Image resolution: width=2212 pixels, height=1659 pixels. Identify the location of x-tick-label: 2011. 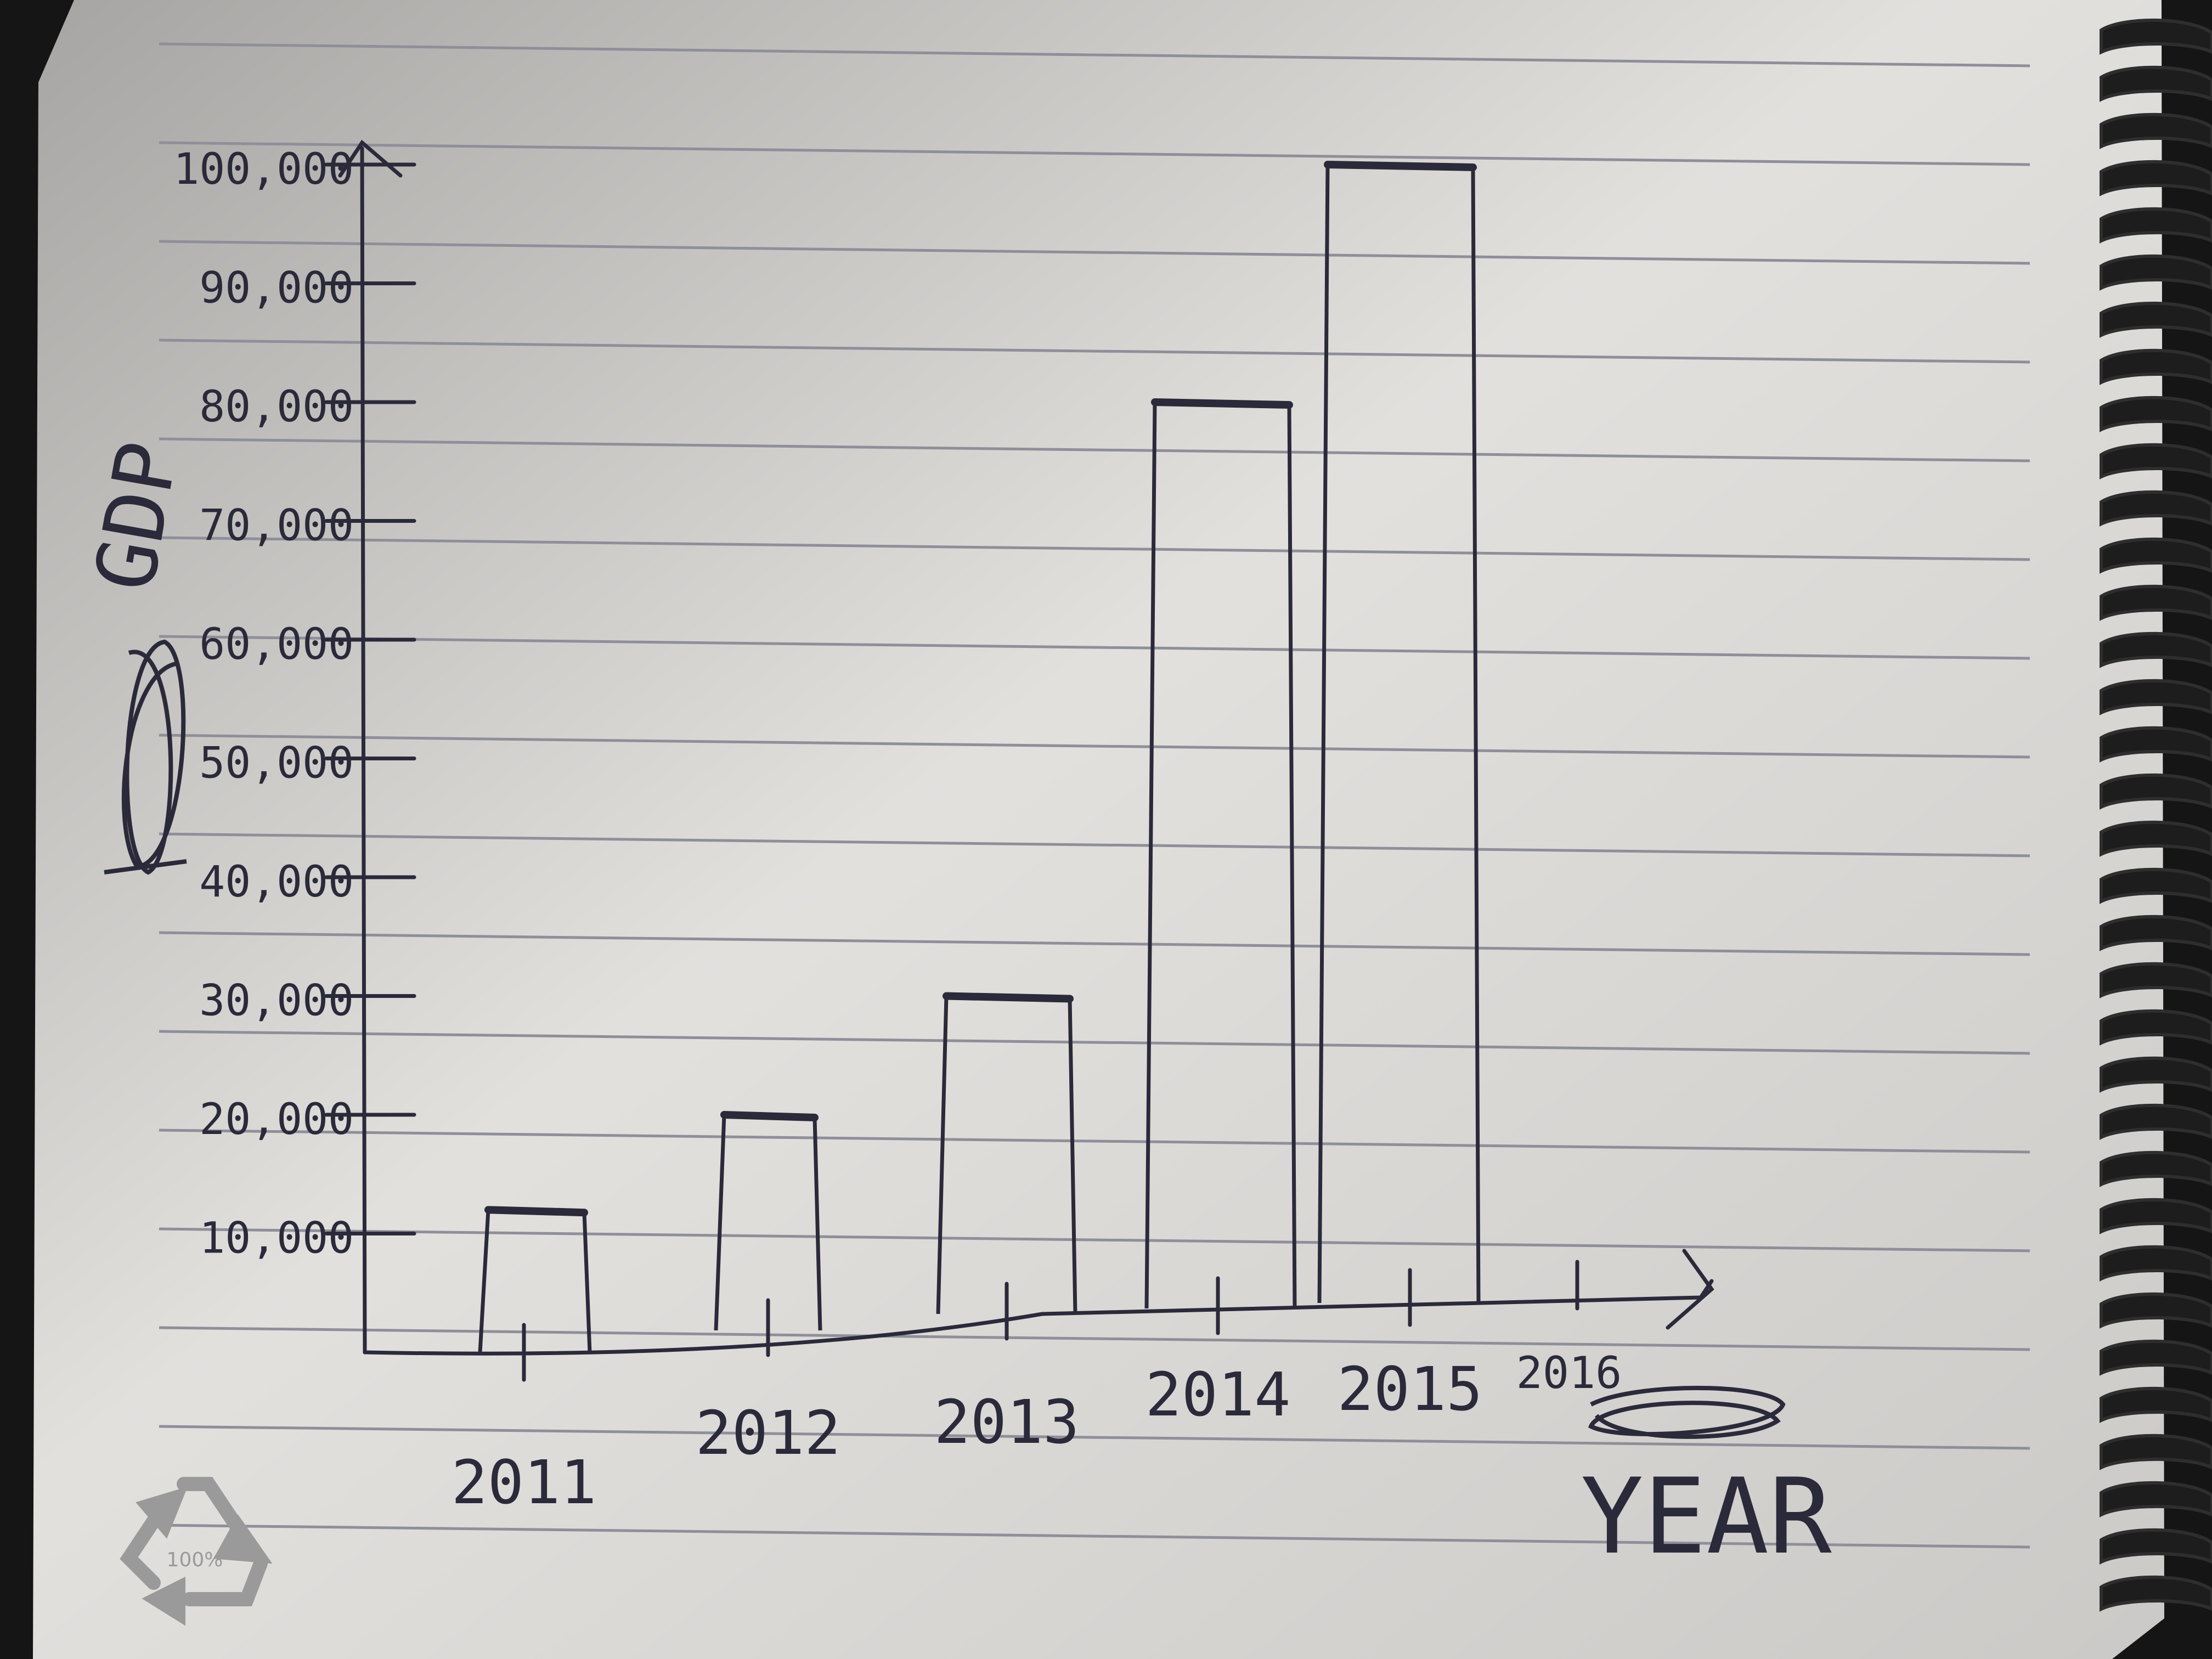
(525, 1482).